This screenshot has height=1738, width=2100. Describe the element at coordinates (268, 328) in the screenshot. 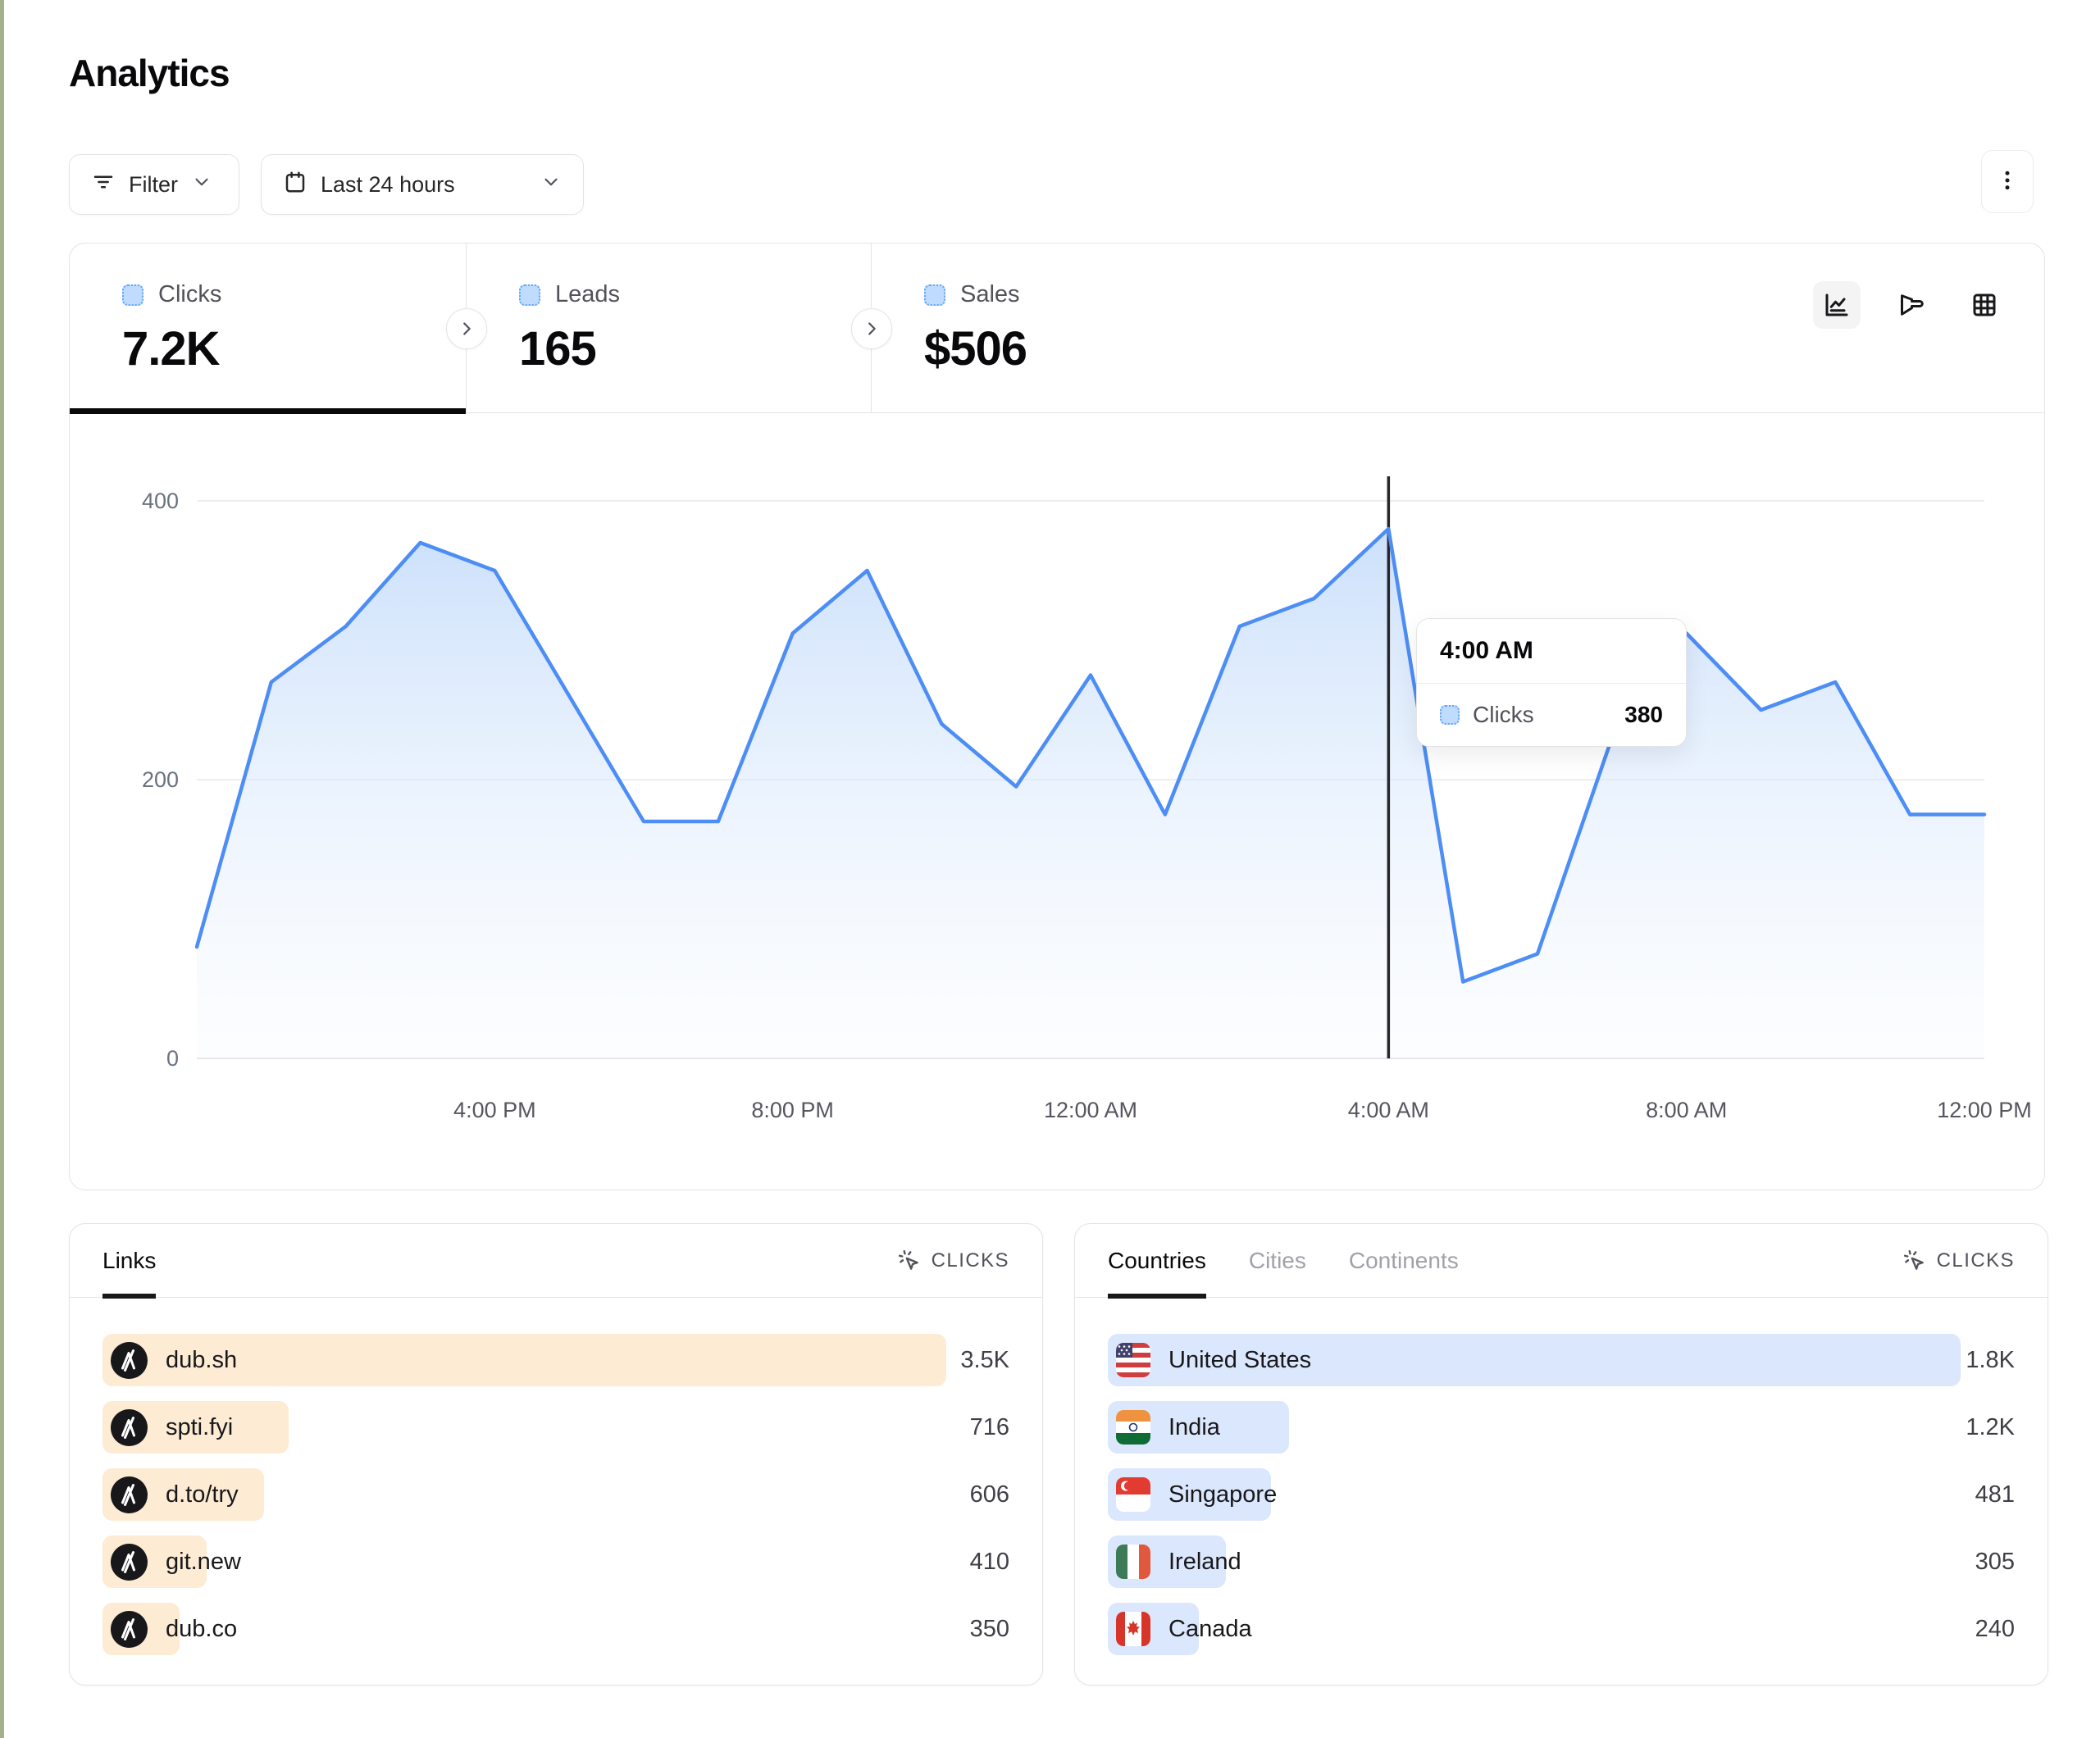

I see `stat-tab-clicks: Clicks 7.2K` at that location.